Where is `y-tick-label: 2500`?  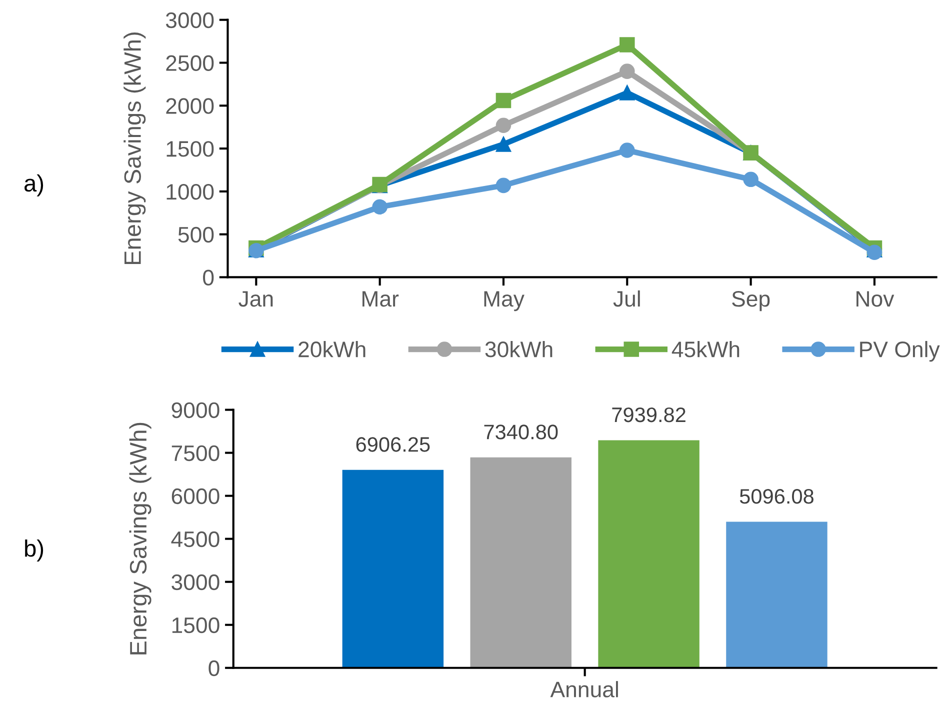 y-tick-label: 2500 is located at coordinates (190, 63).